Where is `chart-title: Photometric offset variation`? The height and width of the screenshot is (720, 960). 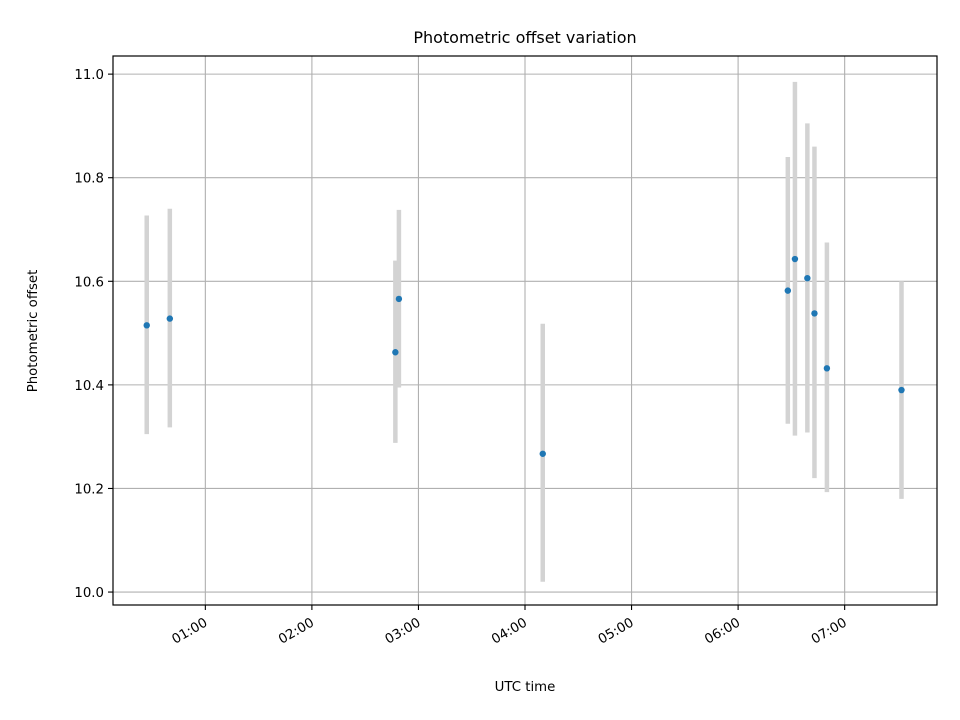 chart-title: Photometric offset variation is located at coordinates (524, 37).